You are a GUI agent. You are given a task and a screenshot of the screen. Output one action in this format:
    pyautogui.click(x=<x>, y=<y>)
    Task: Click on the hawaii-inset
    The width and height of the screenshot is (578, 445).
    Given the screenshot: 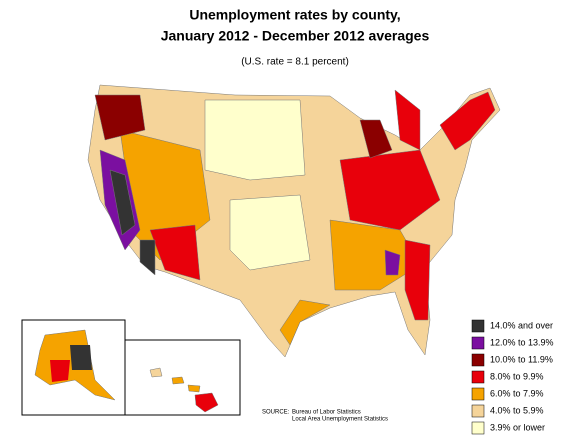 What is the action you would take?
    pyautogui.click(x=182, y=377)
    